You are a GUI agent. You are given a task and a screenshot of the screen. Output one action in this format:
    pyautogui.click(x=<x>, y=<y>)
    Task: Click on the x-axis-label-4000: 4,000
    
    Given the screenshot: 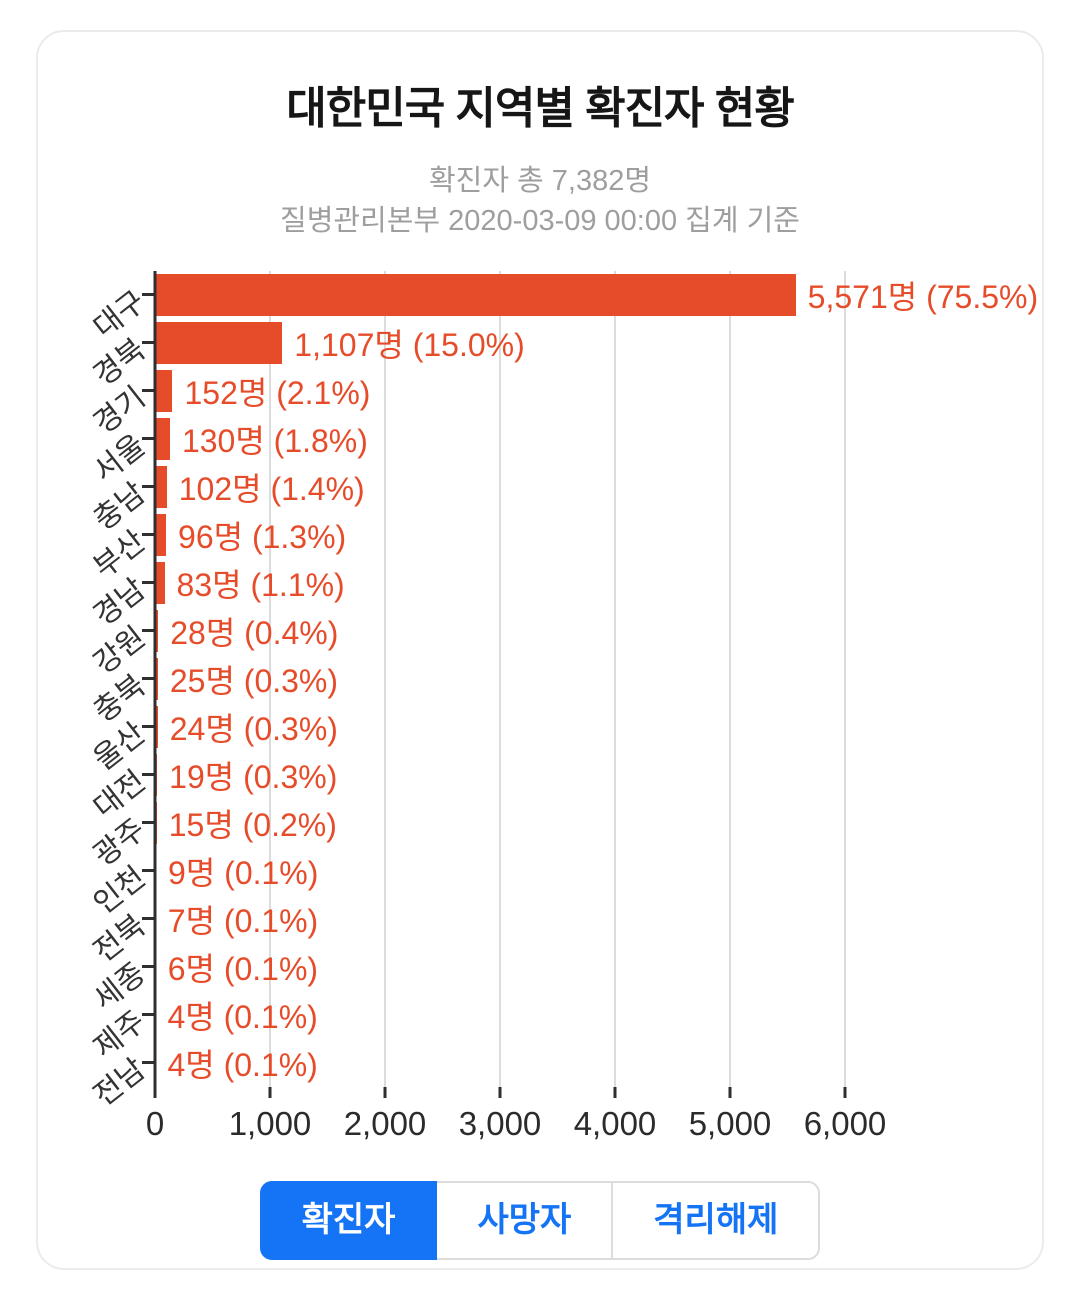 What is the action you would take?
    pyautogui.click(x=615, y=1123)
    